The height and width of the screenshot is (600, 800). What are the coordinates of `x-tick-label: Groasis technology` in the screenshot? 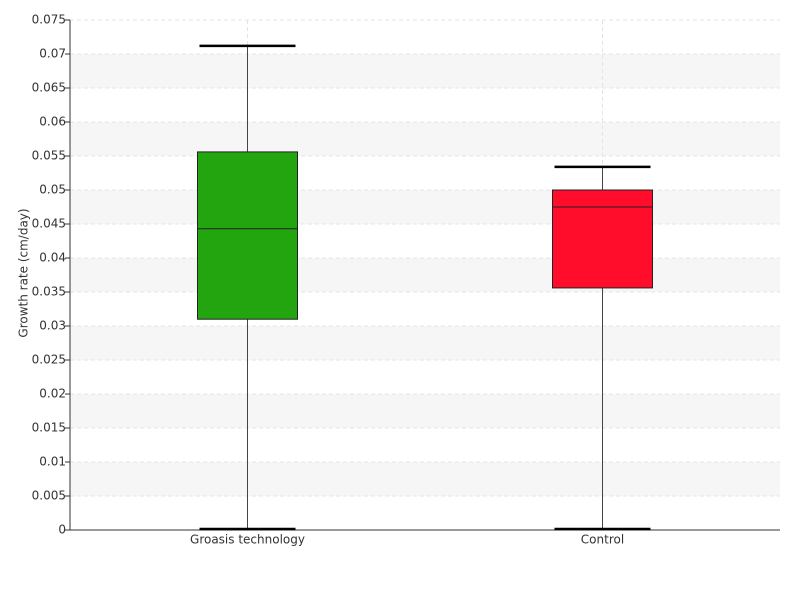 It's located at (247, 540).